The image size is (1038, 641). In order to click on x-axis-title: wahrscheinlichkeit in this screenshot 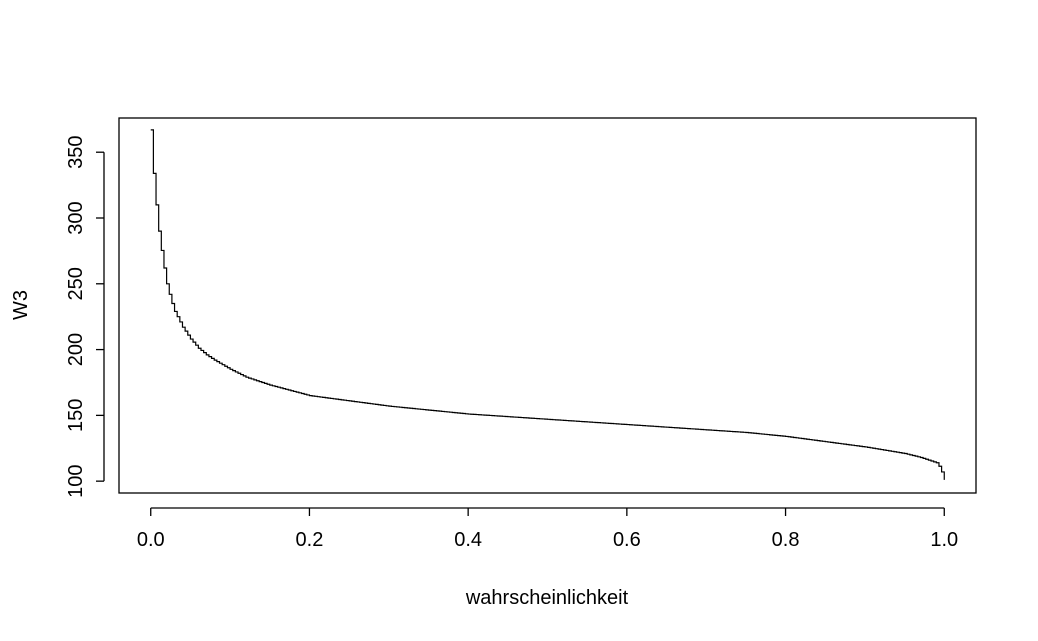, I will do `click(547, 598)`.